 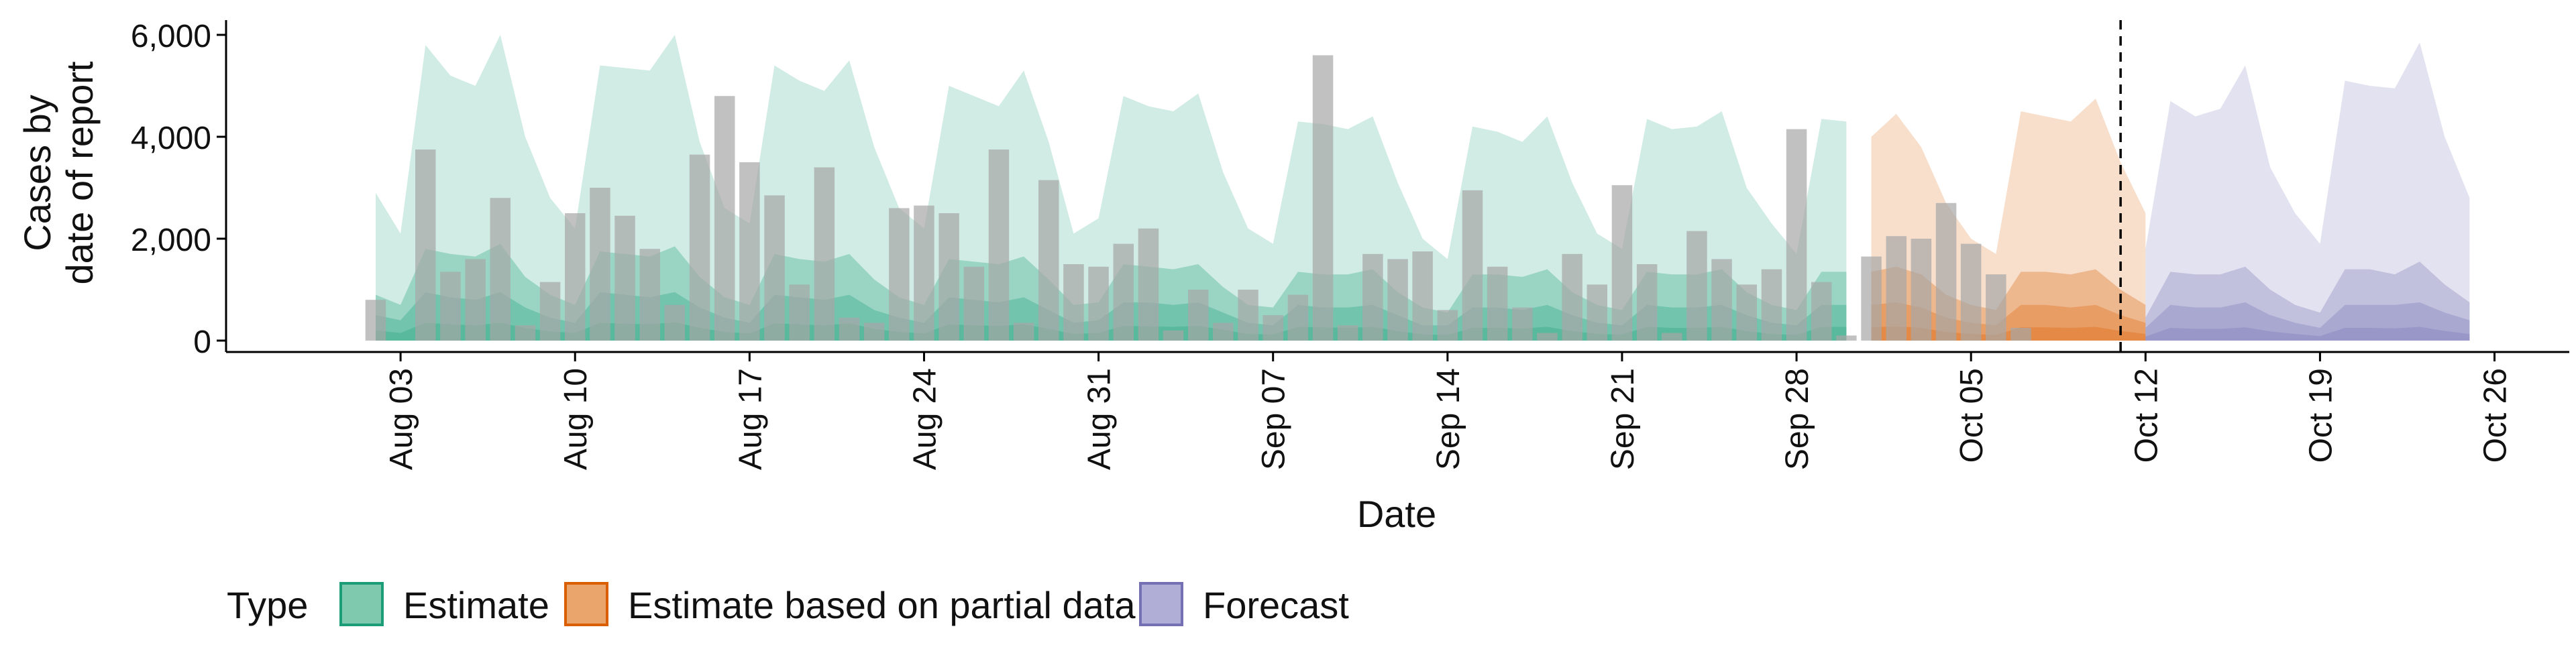 What do you see at coordinates (2321, 415) in the screenshot?
I see `x-tick-label: Oct 19` at bounding box center [2321, 415].